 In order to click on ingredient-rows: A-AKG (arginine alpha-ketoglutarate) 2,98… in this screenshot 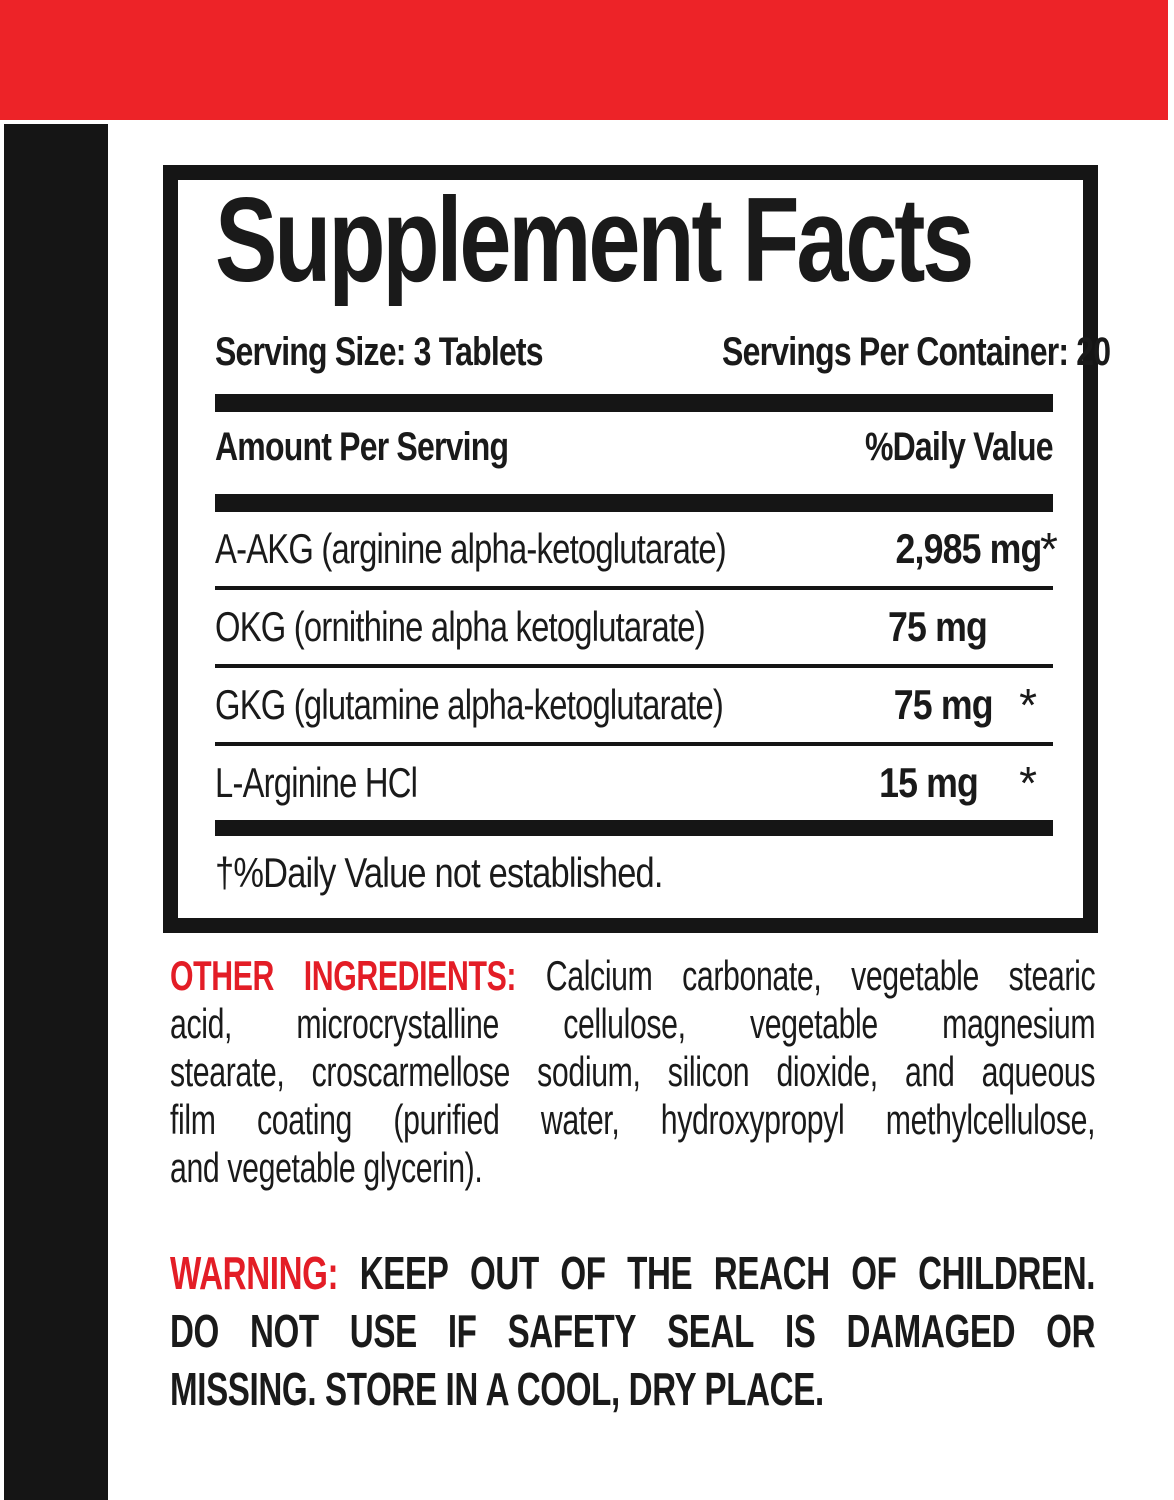, I will do `click(636, 666)`.